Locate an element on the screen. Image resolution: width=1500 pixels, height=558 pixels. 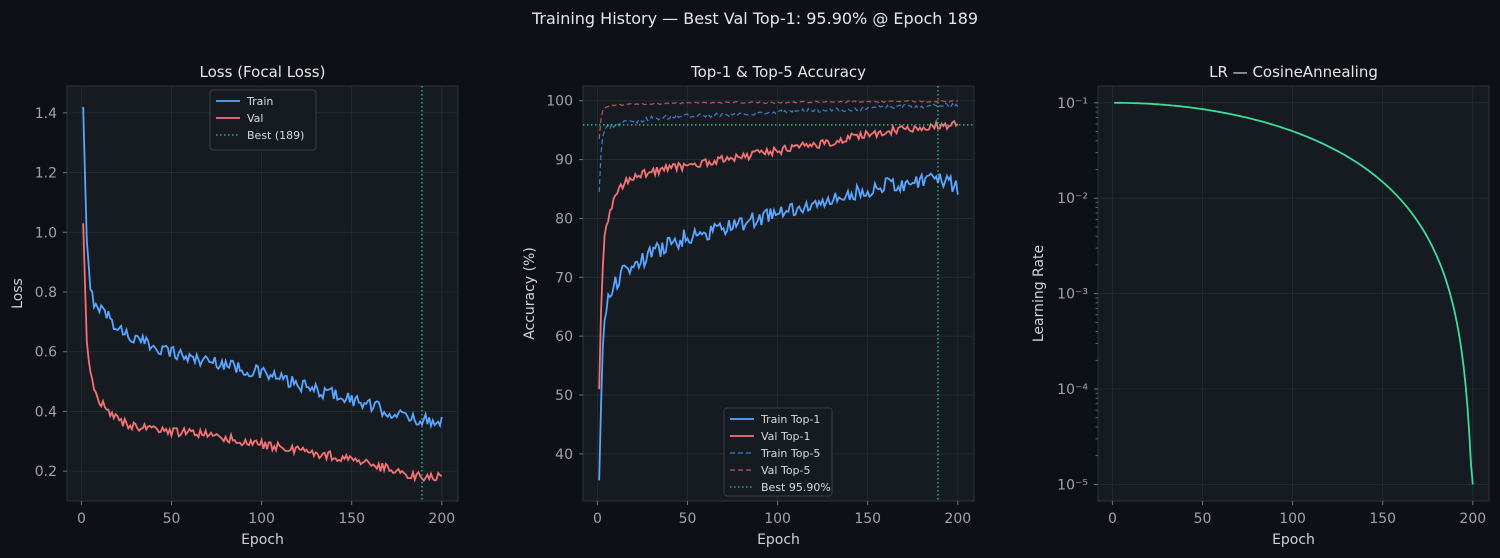
axes-title: Top-1 & Top-5 Accuracy is located at coordinates (778, 72).